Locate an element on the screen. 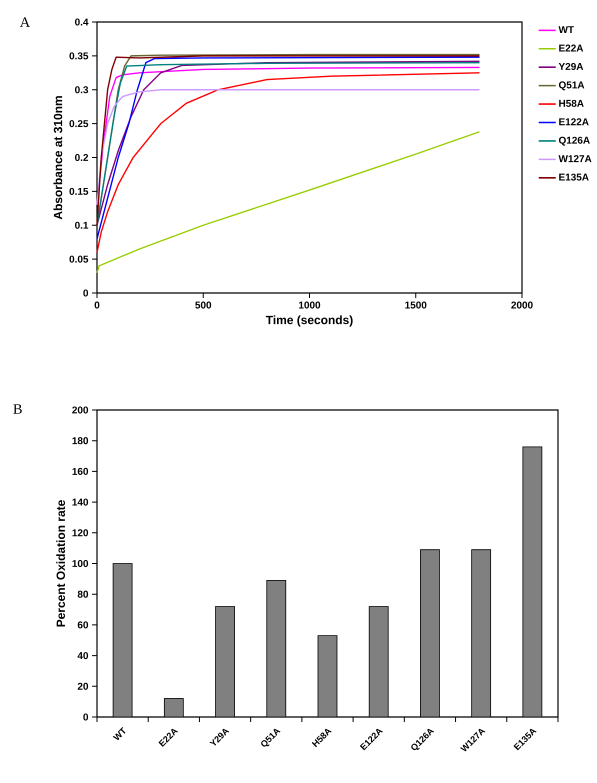 The image size is (597, 783). x-tick-label: 2000 is located at coordinates (522, 305).